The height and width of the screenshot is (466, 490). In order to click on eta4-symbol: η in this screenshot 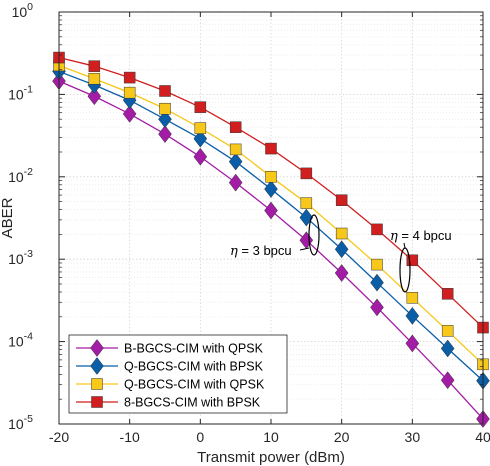, I will do `click(394, 236)`.